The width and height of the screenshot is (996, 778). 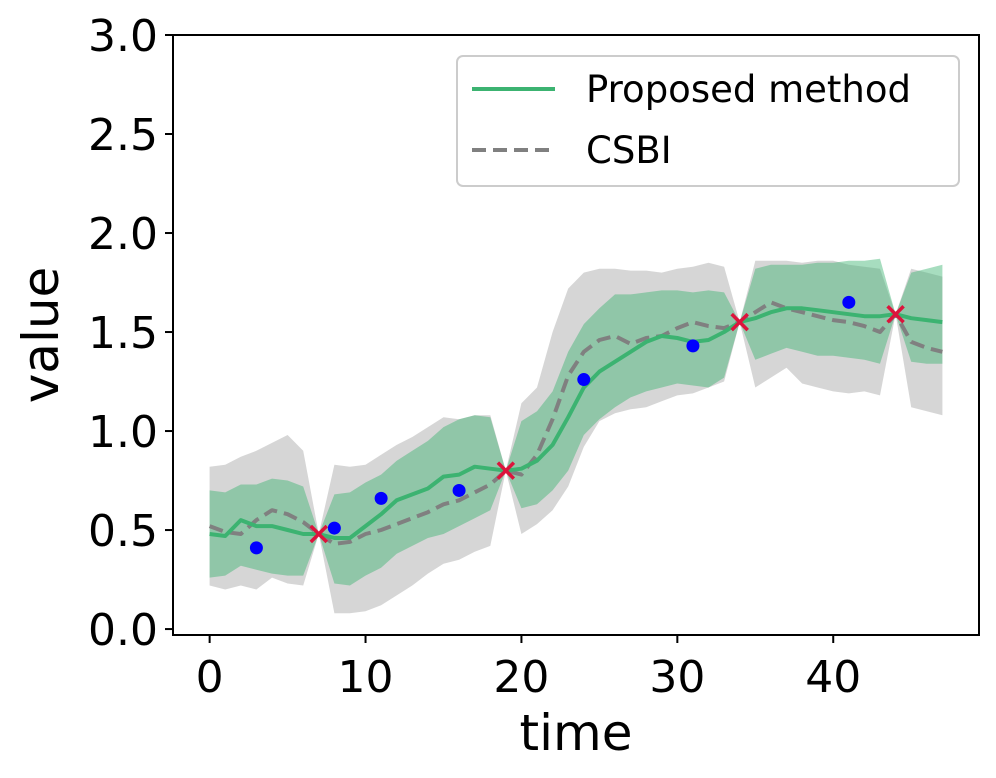 What do you see at coordinates (123, 135) in the screenshot?
I see `y-tick-label: 2.5` at bounding box center [123, 135].